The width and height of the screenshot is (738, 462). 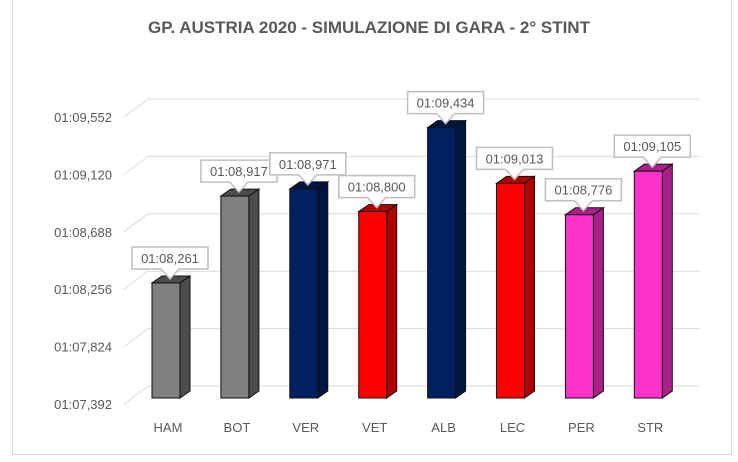 I want to click on data-label: 01:09,013, so click(x=515, y=158).